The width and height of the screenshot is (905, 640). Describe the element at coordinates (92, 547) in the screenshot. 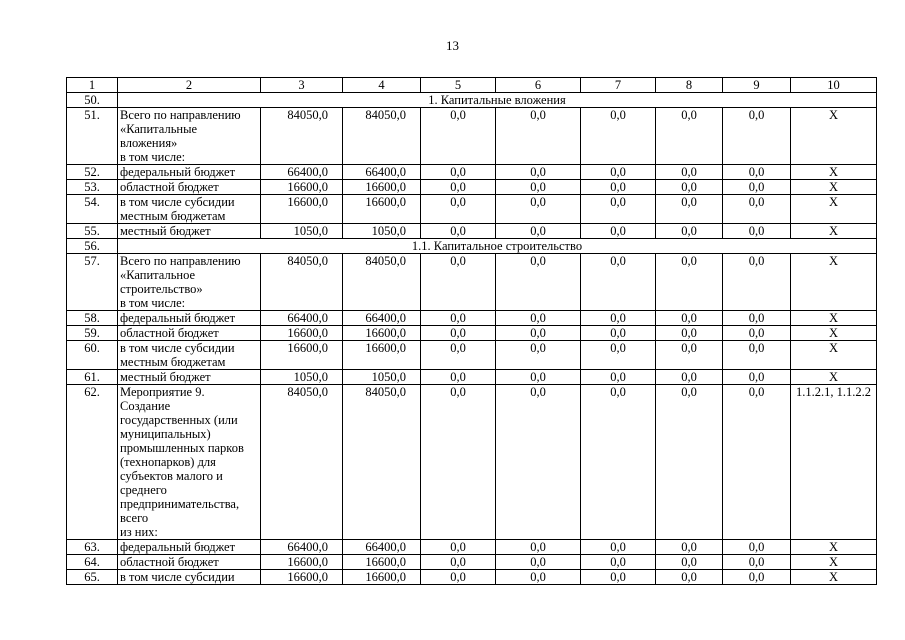

I see `row-number: 63.` at that location.